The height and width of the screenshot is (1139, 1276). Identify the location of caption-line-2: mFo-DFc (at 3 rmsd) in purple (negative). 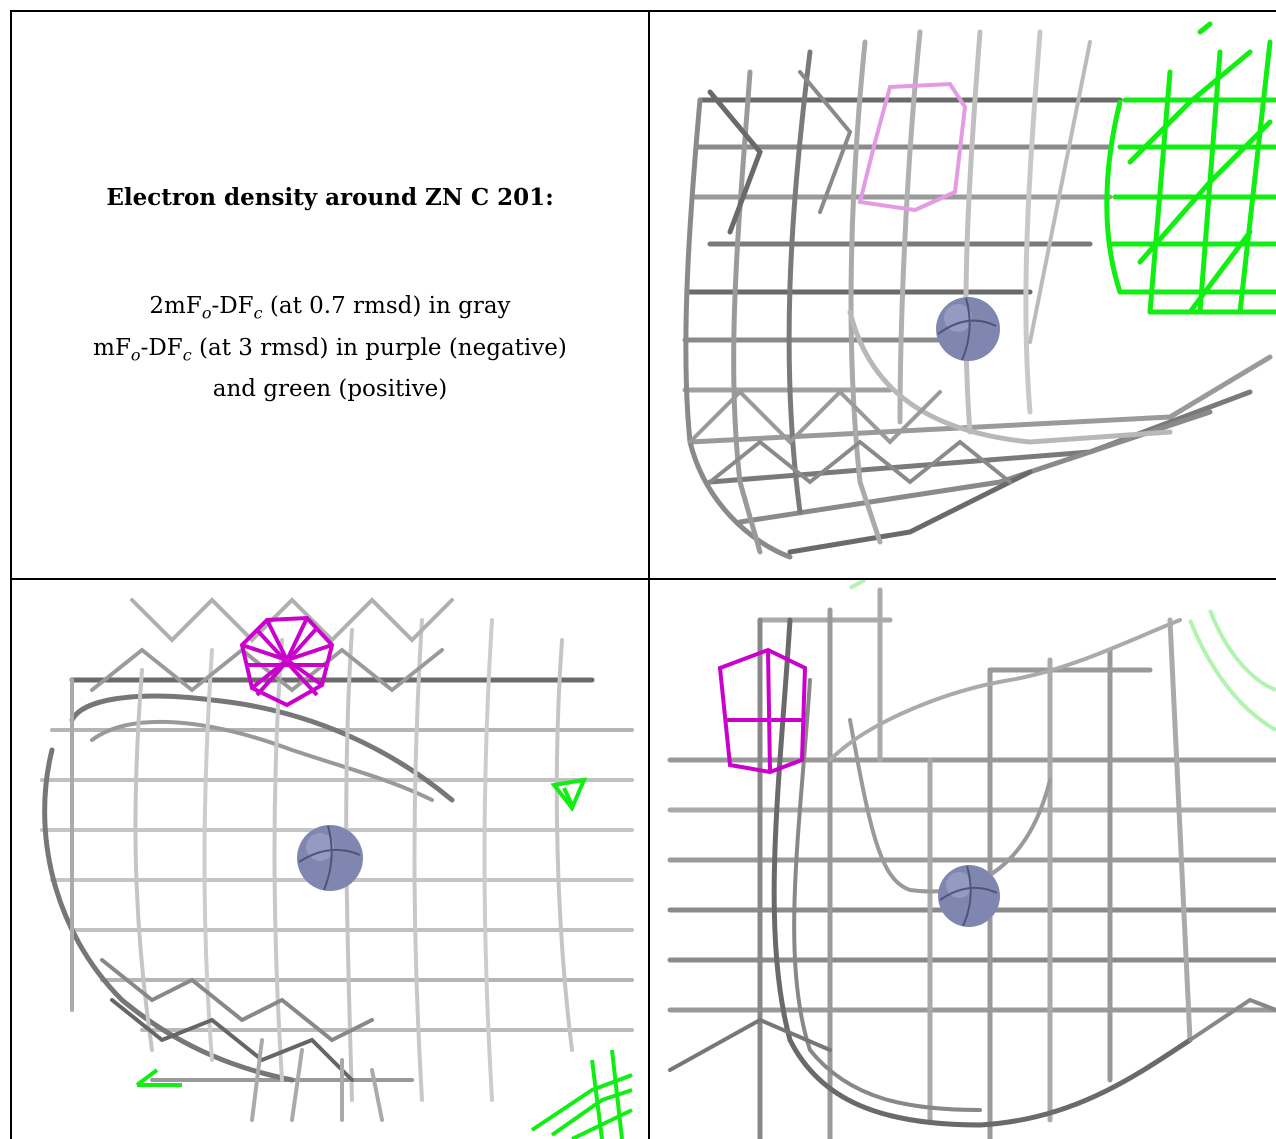
(330, 349).